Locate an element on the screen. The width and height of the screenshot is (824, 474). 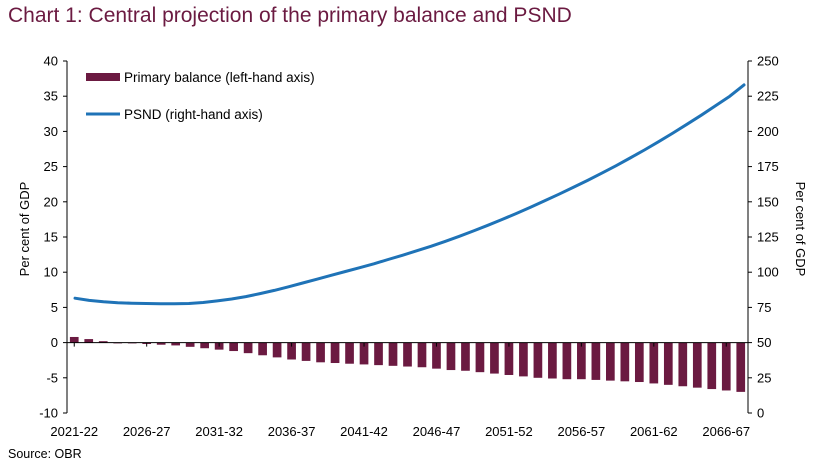
right-tick-label: 100 is located at coordinates (768, 272).